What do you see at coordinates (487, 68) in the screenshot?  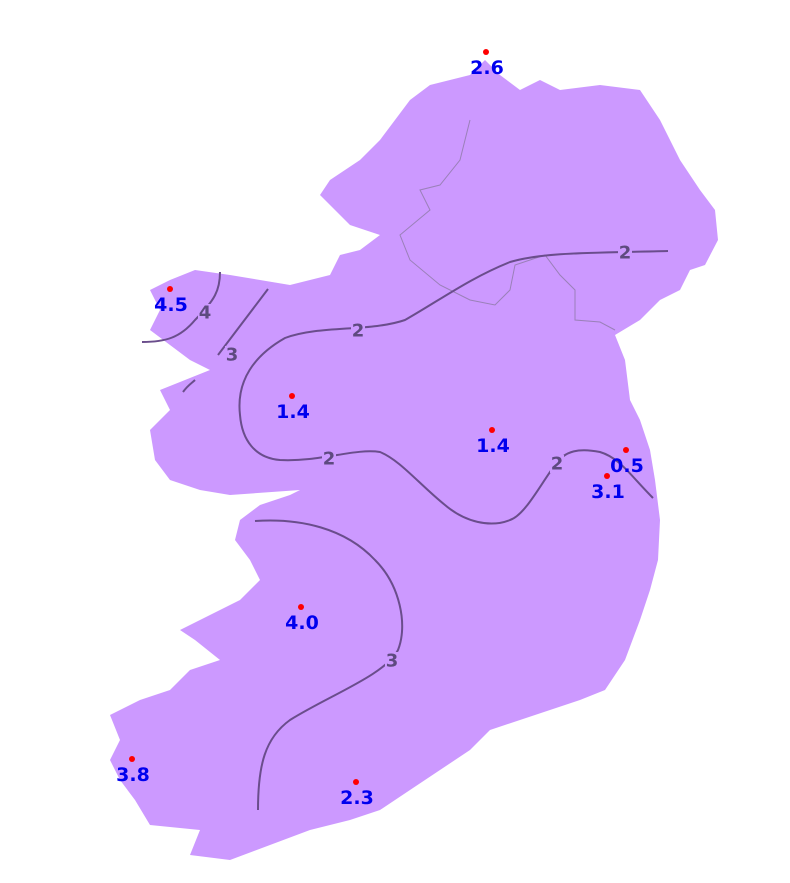 I see `station-value: 2.6` at bounding box center [487, 68].